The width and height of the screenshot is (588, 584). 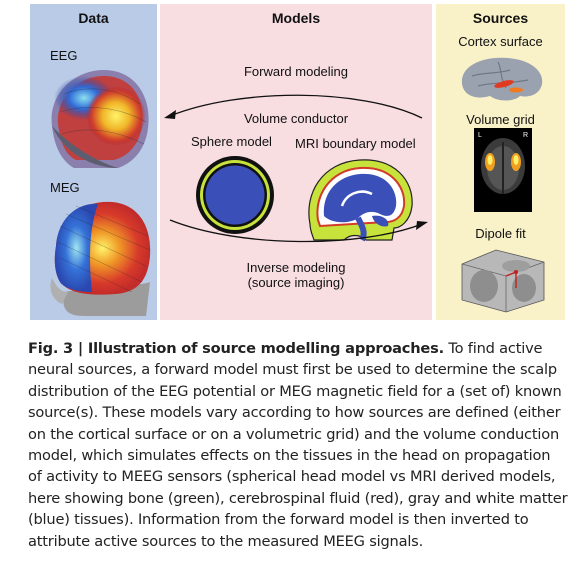 I want to click on volume-conductor-label: Volume conductor, so click(x=296, y=118).